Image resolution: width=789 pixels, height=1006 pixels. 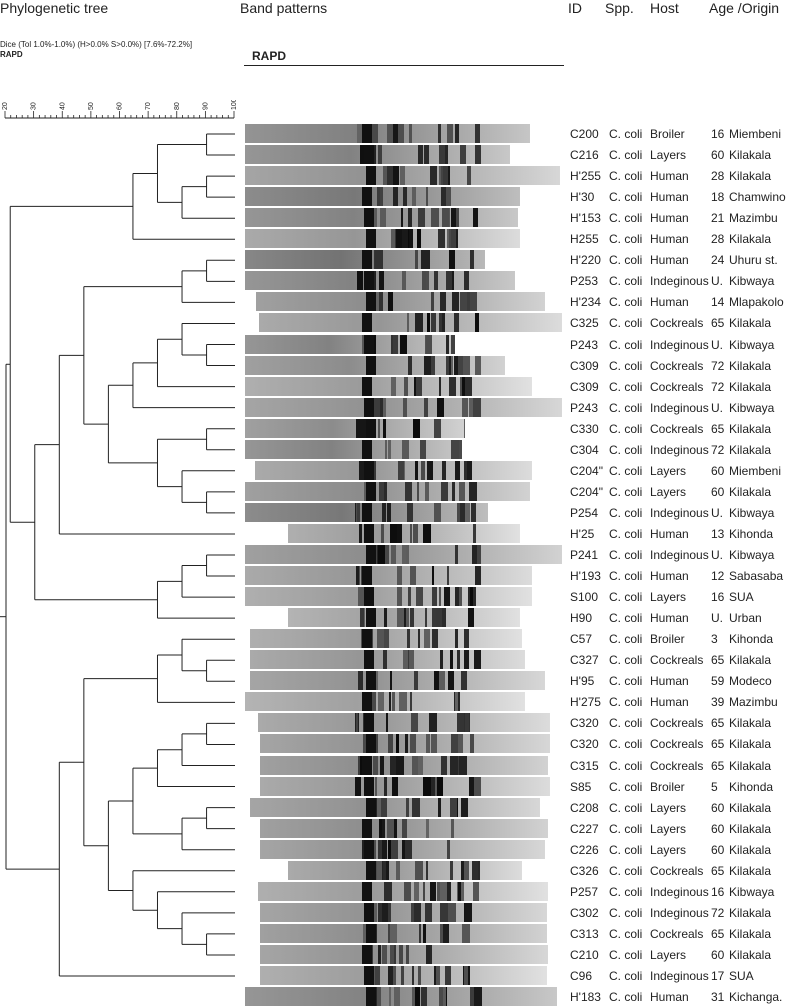 What do you see at coordinates (582, 681) in the screenshot?
I see `isolate-id: H'95` at bounding box center [582, 681].